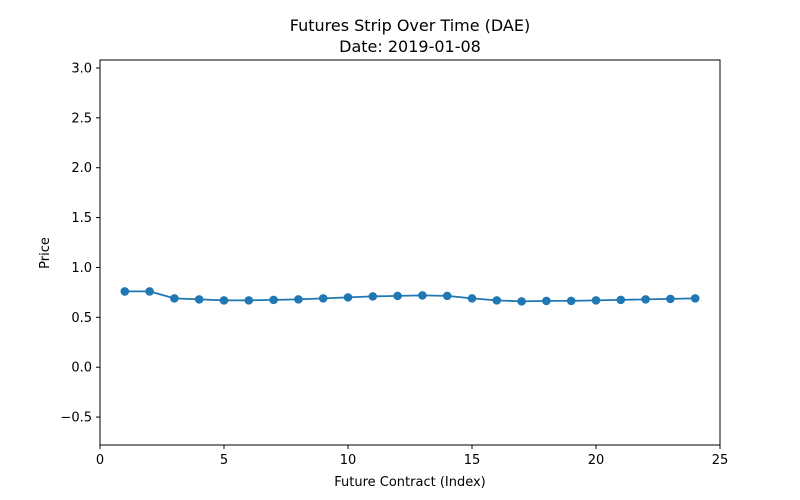  I want to click on x-tick-label: 15, so click(472, 460).